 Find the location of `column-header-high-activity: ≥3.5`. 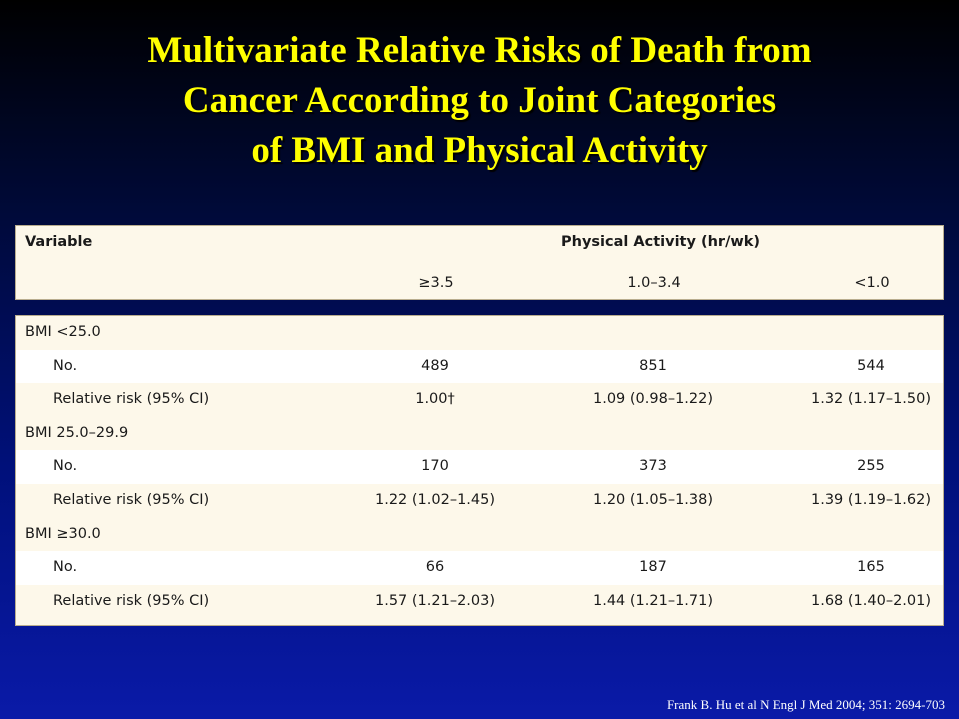

column-header-high-activity: ≥3.5 is located at coordinates (436, 283).